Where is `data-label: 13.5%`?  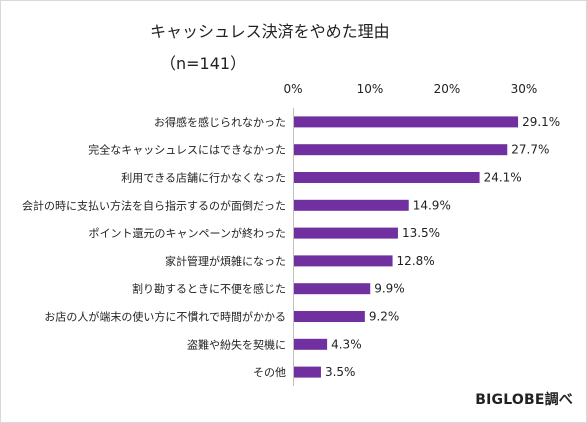
data-label: 13.5% is located at coordinates (421, 233).